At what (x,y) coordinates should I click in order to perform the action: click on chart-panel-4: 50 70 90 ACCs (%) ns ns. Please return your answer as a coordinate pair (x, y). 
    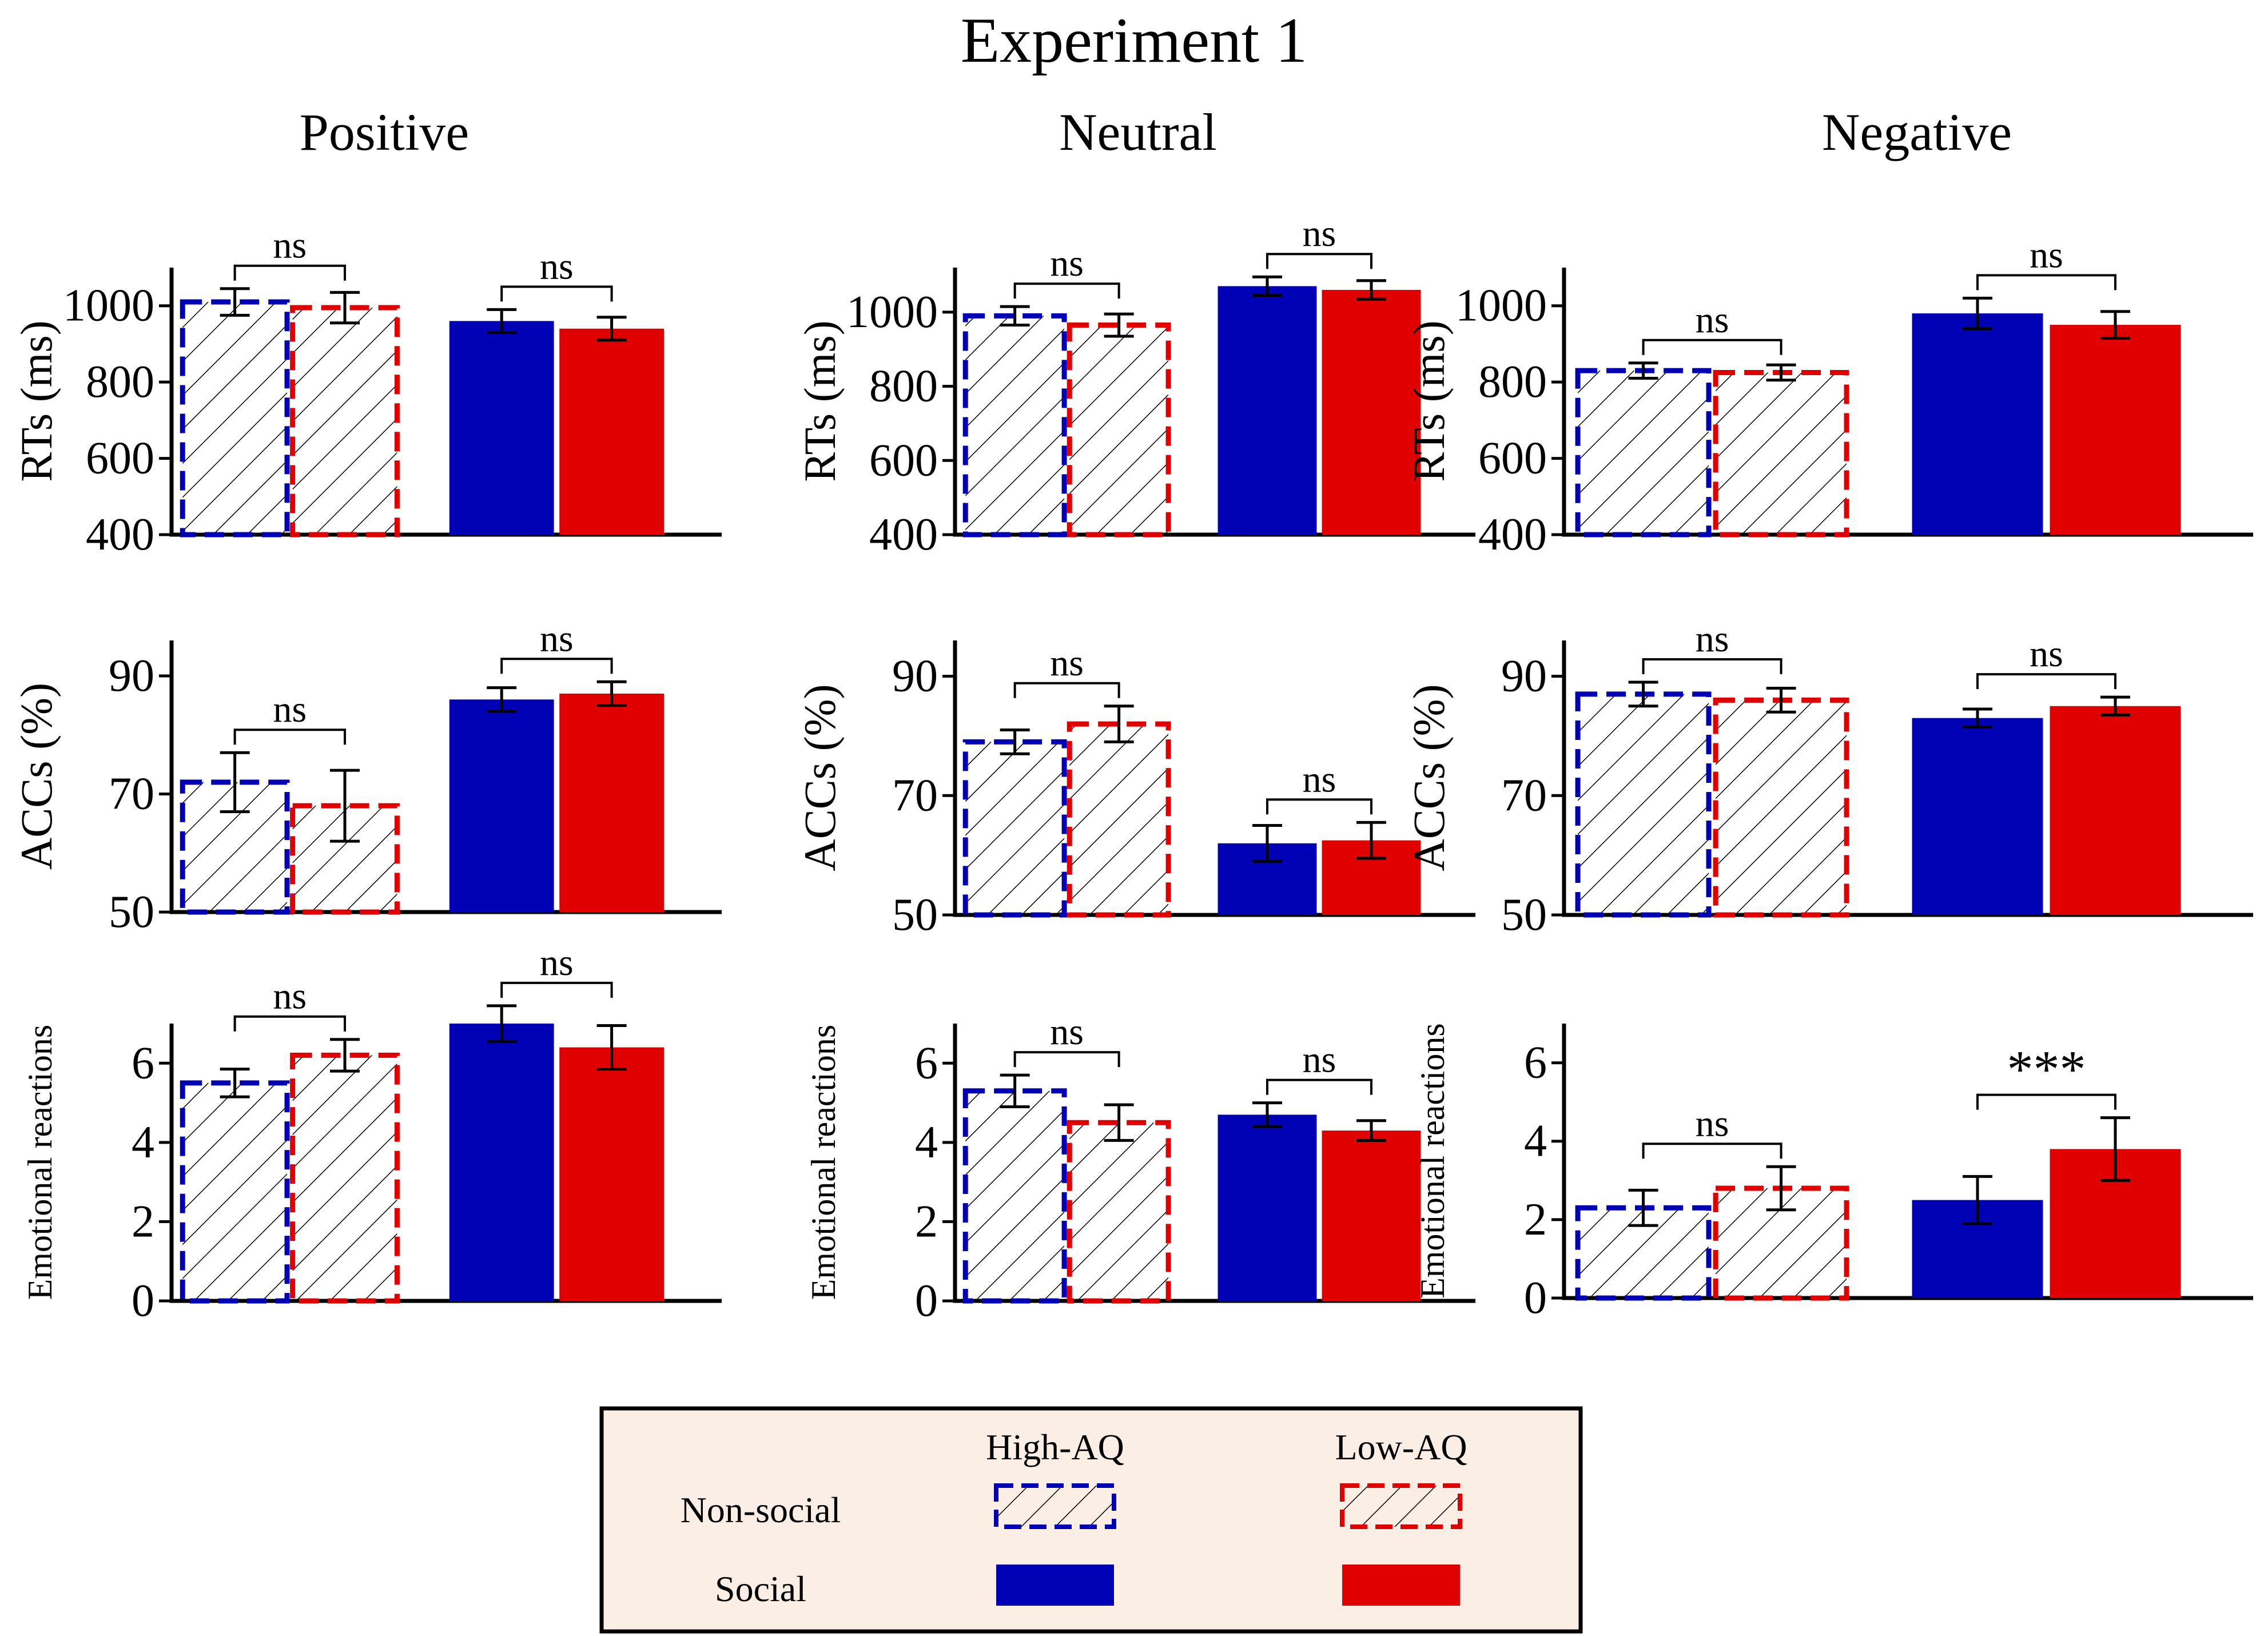
    Looking at the image, I should click on (366, 778).